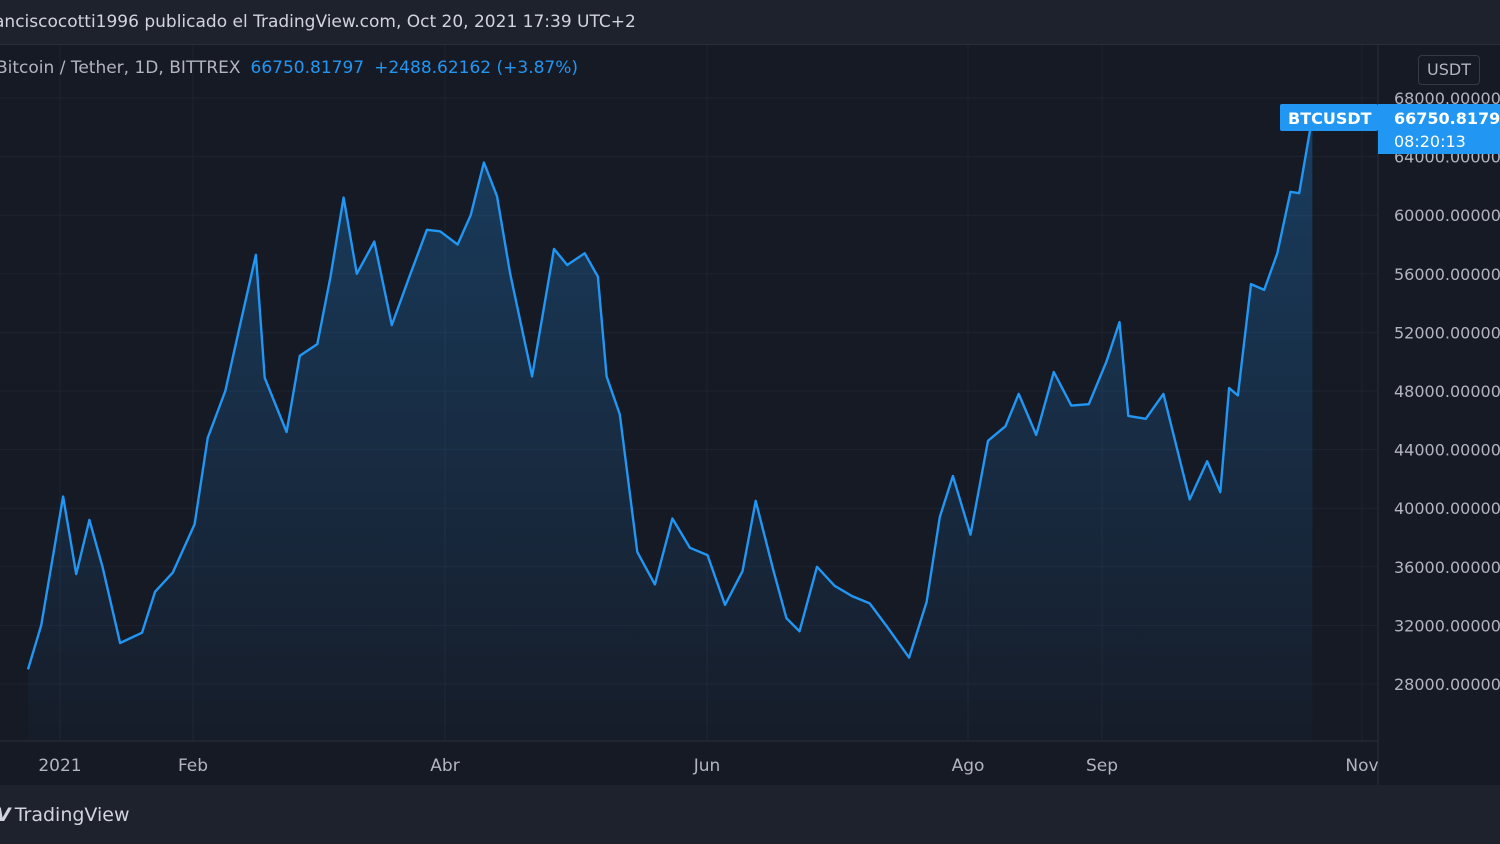 This screenshot has height=844, width=1500. Describe the element at coordinates (59, 766) in the screenshot. I see `x-tick-label: 2021` at that location.